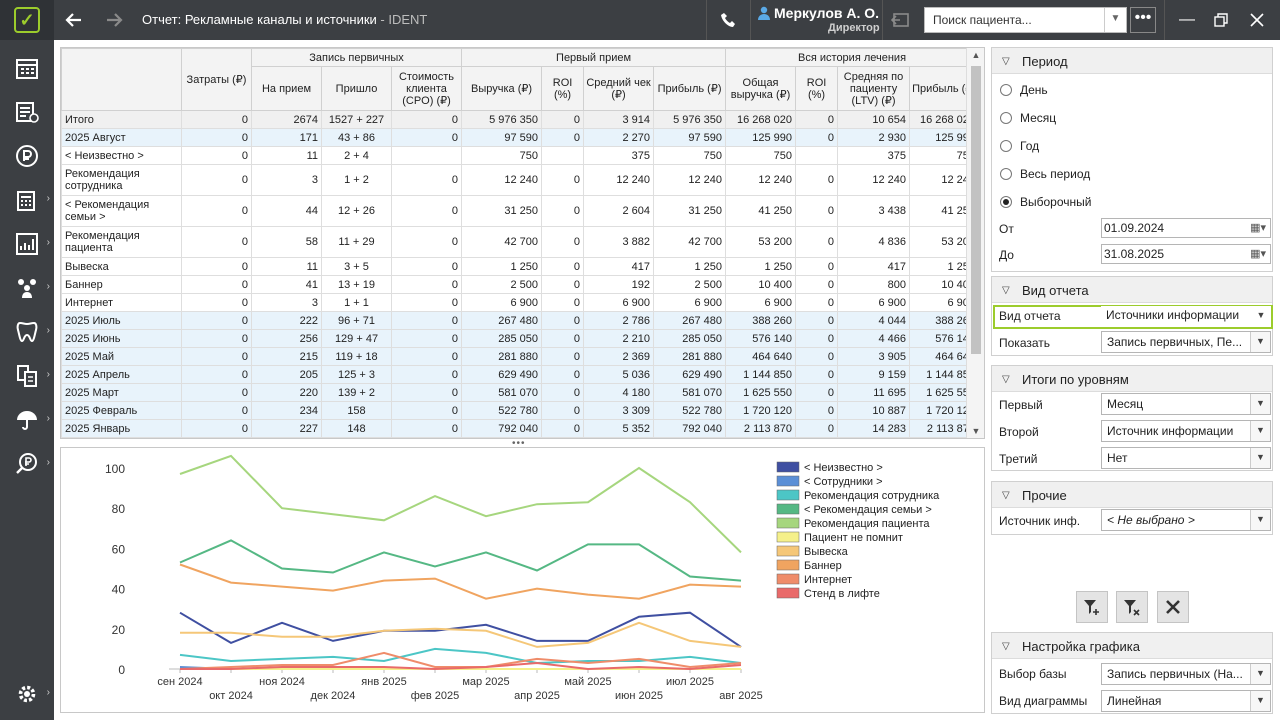  What do you see at coordinates (761, 137) in the screenshot?
I see `table-cell: 125 990` at bounding box center [761, 137].